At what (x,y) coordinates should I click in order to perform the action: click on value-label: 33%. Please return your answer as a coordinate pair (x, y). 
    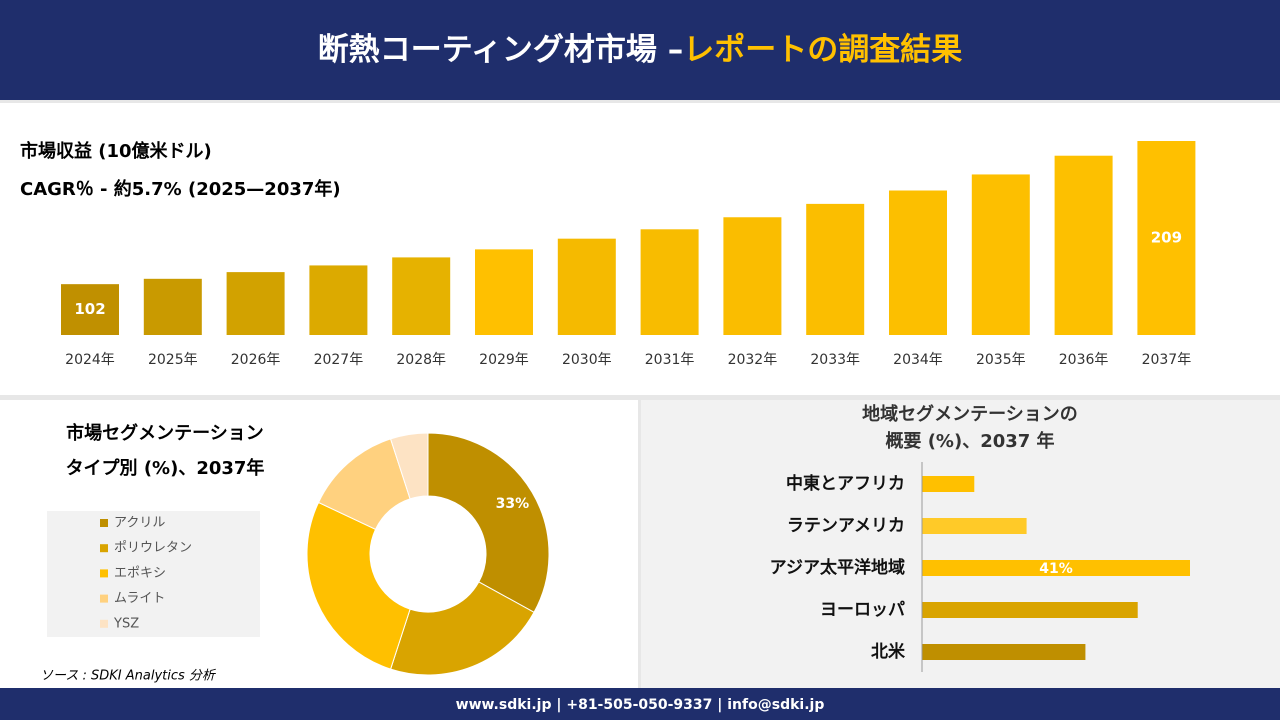
    Looking at the image, I should click on (513, 504).